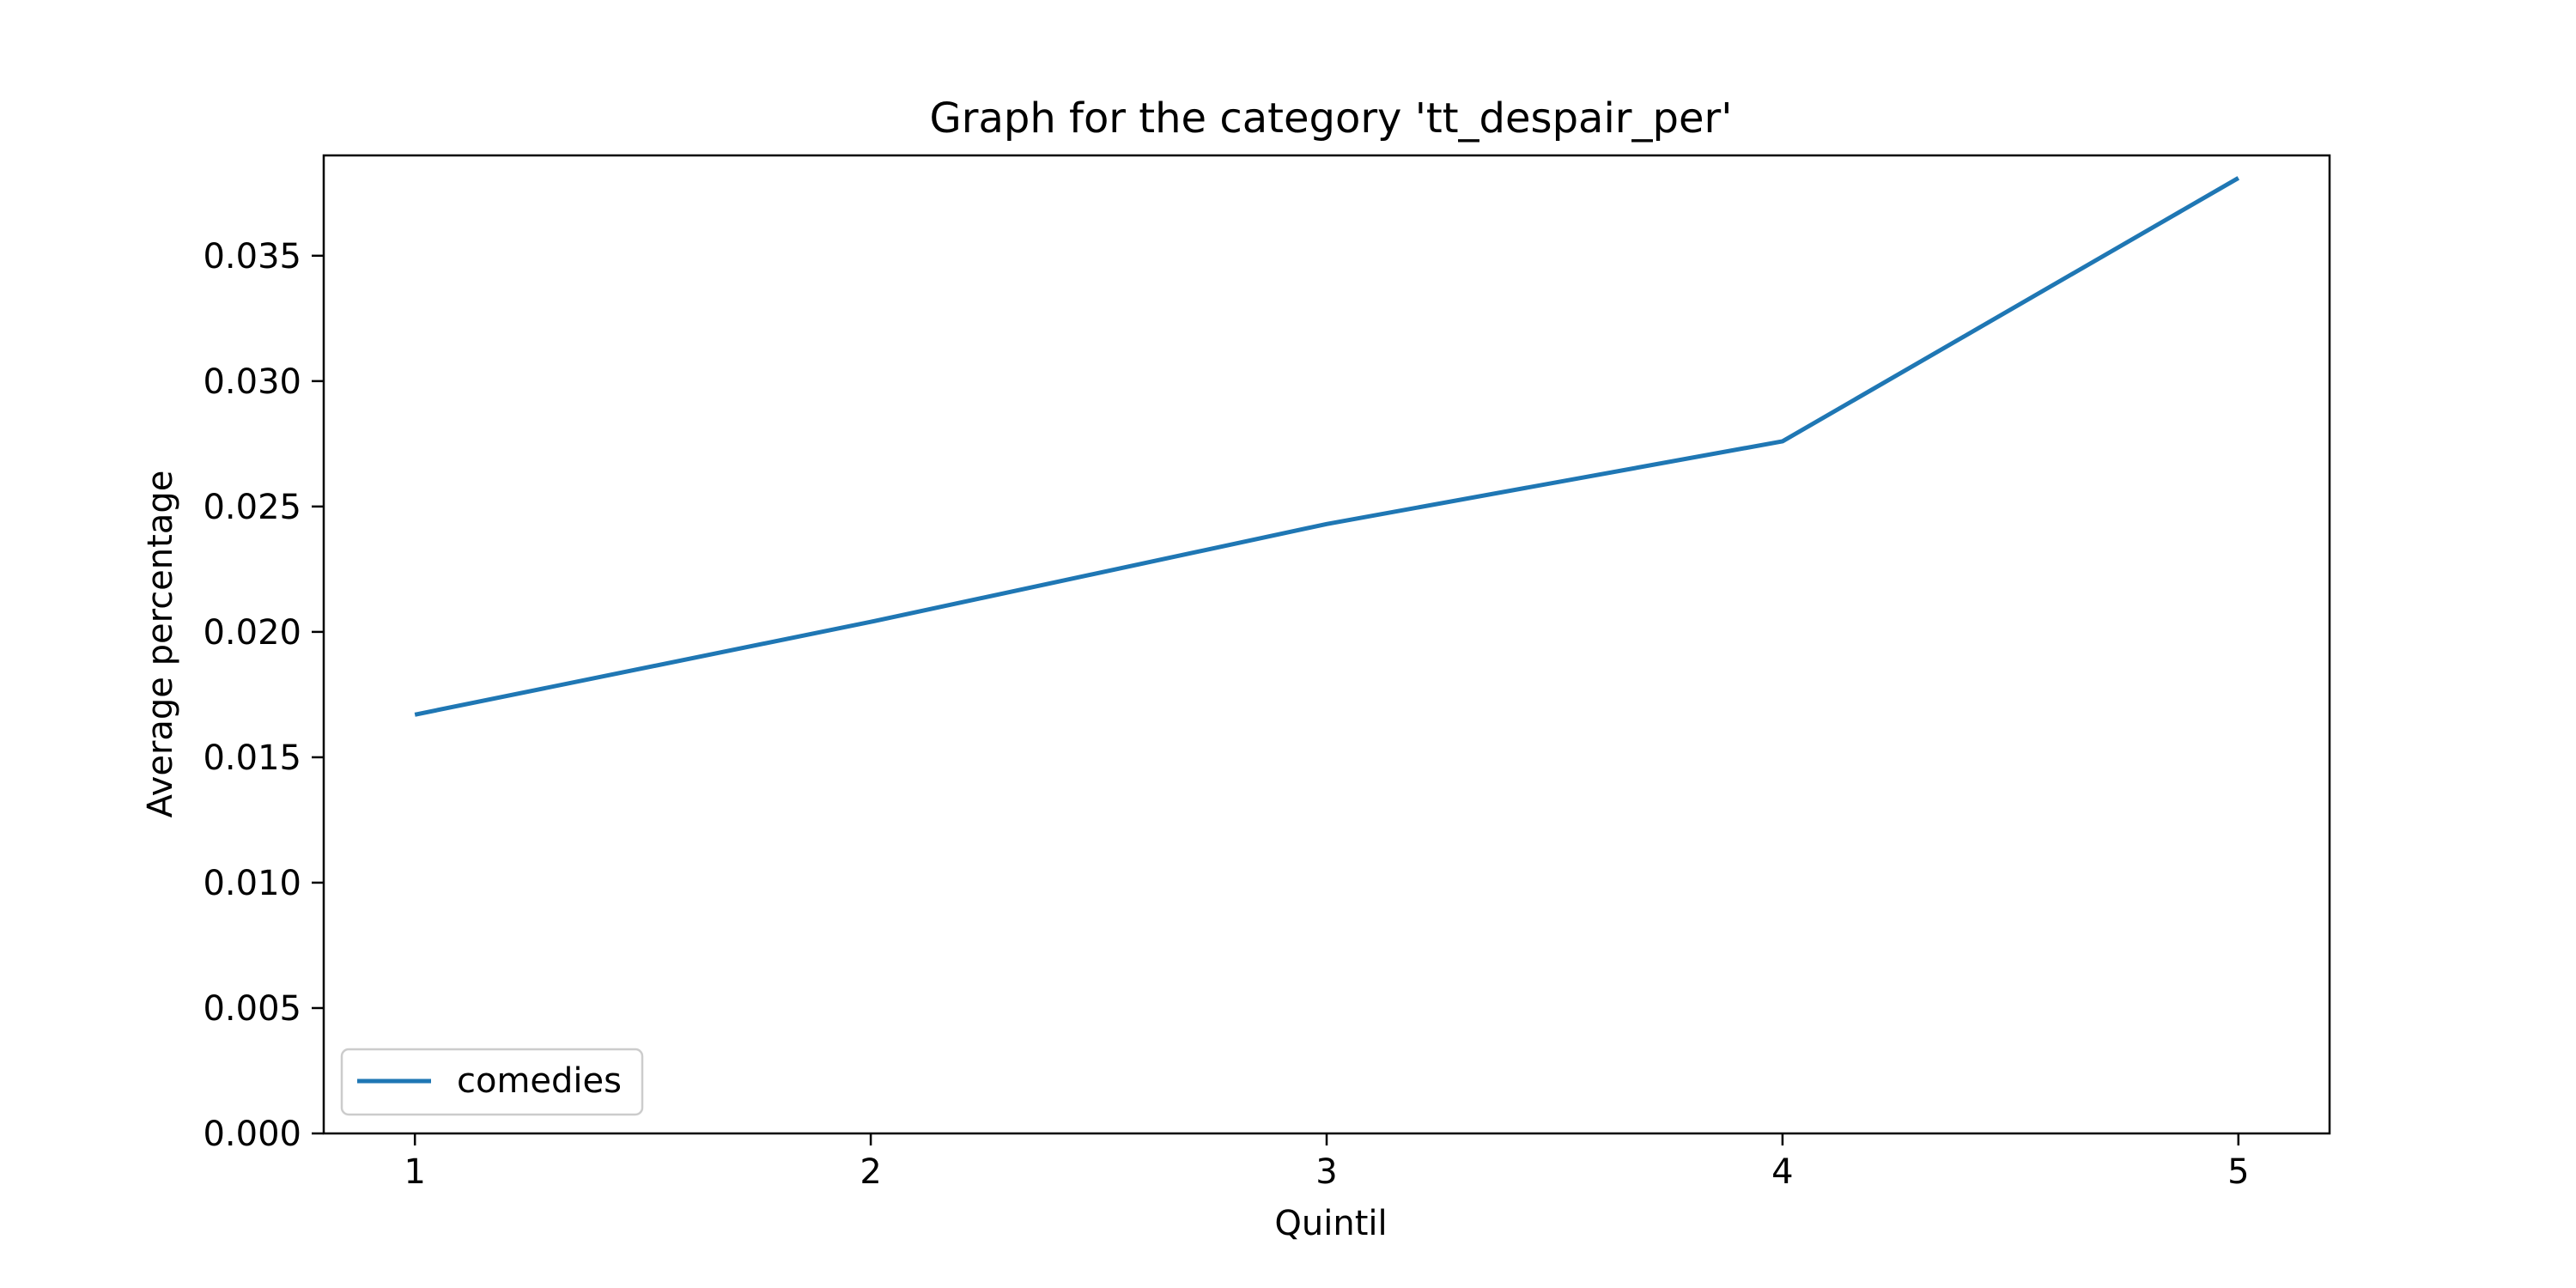 The image size is (2576, 1288). What do you see at coordinates (2238, 1172) in the screenshot?
I see `x-tick-label: 5` at bounding box center [2238, 1172].